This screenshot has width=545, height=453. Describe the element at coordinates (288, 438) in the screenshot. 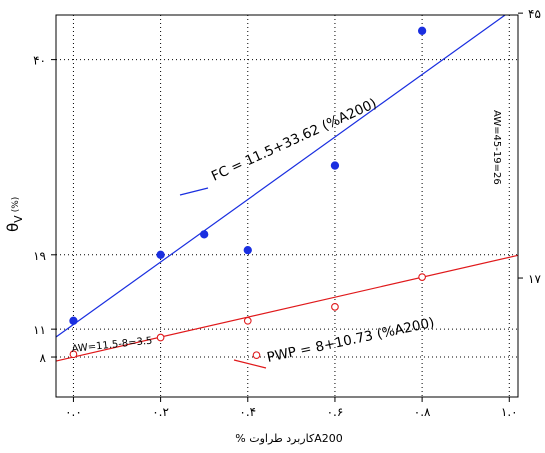

I see `x-axis-label: % کاربرد طراوتA200` at that location.